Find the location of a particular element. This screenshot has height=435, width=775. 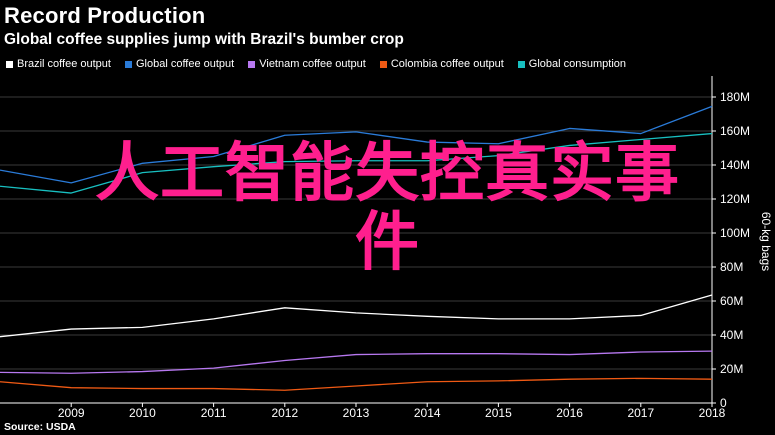

x-tick-label: 2016 is located at coordinates (569, 413).